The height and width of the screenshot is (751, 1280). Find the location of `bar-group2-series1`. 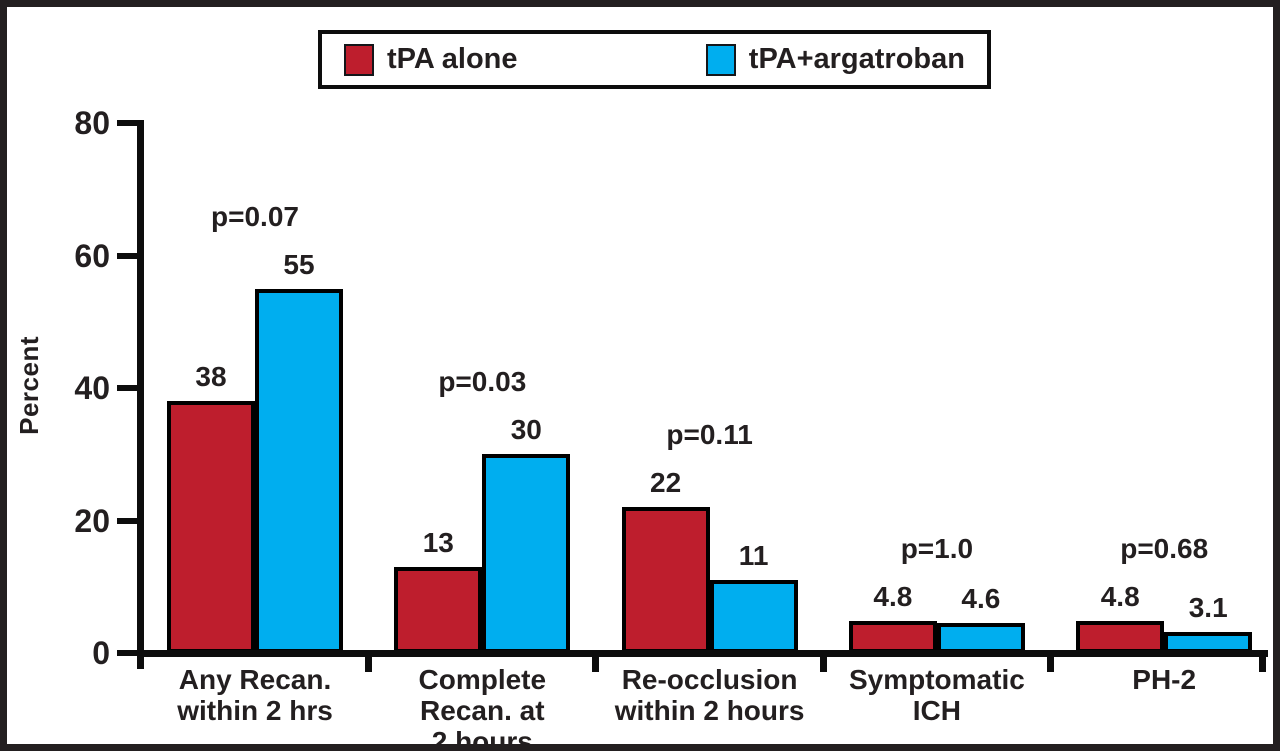

bar-group2-series1 is located at coordinates (438, 609).